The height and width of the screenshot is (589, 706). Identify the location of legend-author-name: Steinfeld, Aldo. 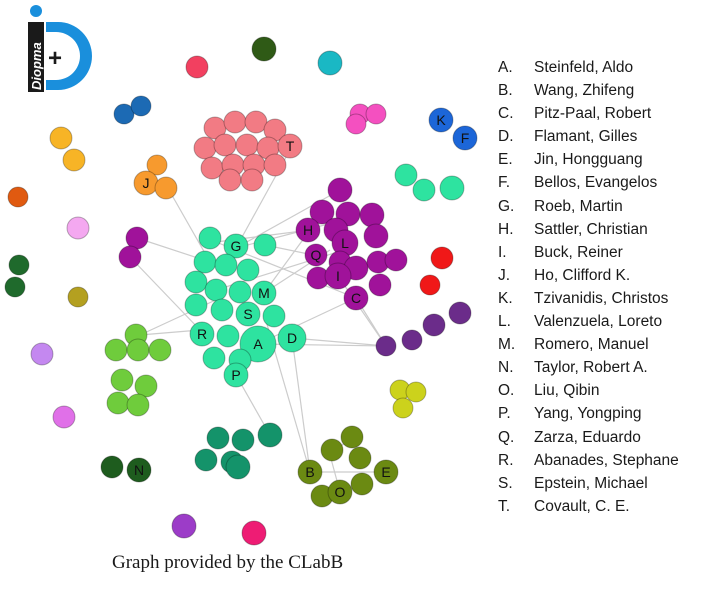
(584, 67).